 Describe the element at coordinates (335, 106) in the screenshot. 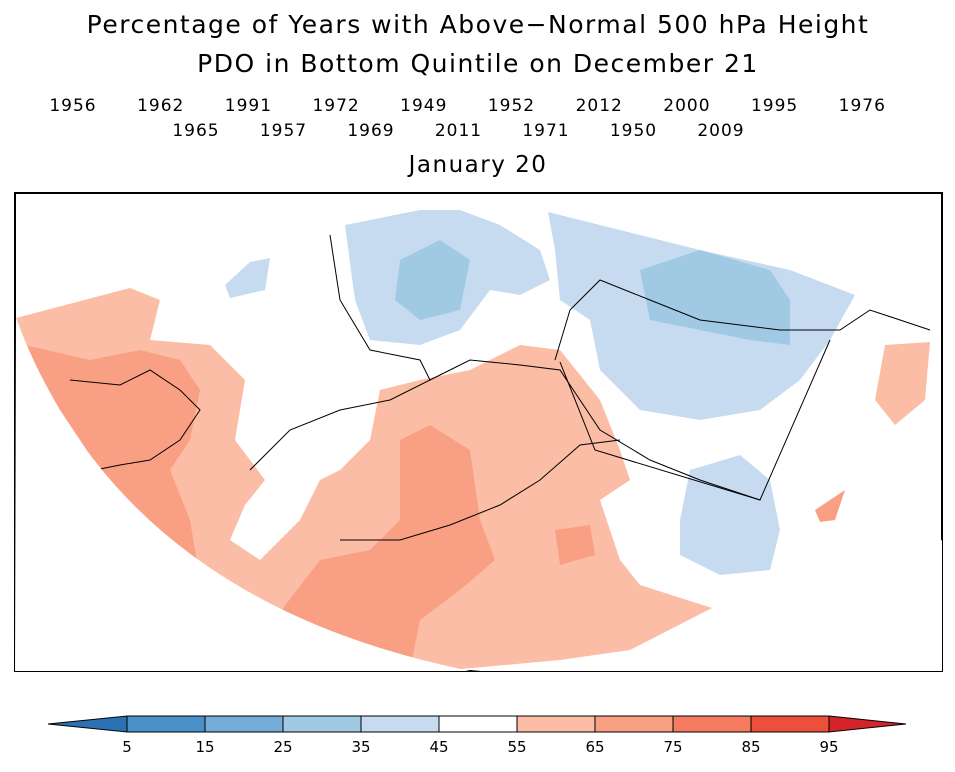

I see `year: 1972` at that location.